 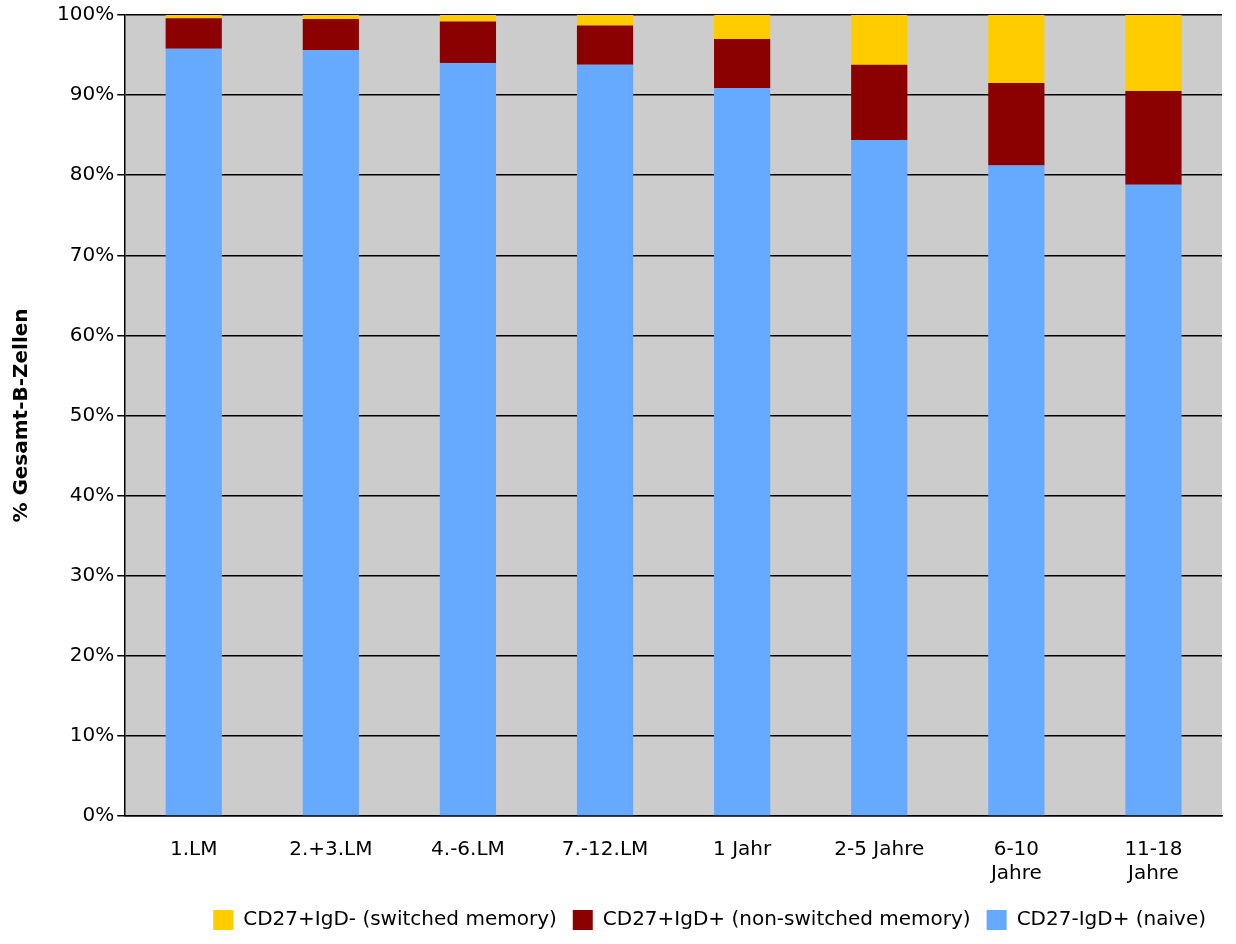 I want to click on x-tick-label: 2.+3.LM, so click(x=331, y=848).